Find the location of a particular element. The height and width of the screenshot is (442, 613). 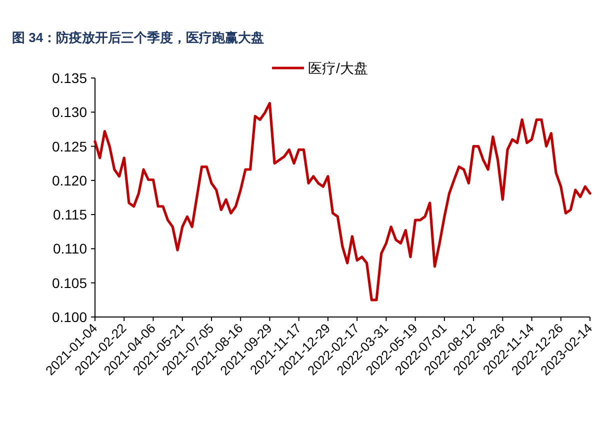

y-tick-label: 0.125 is located at coordinates (70, 146).